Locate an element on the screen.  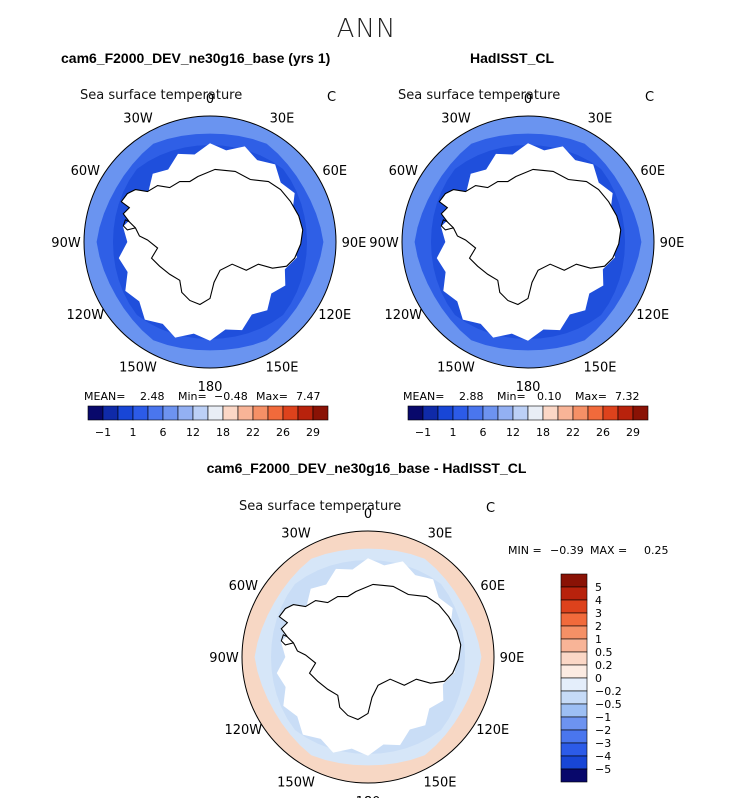
panel-1-lon-label: 90W is located at coordinates (66, 243).